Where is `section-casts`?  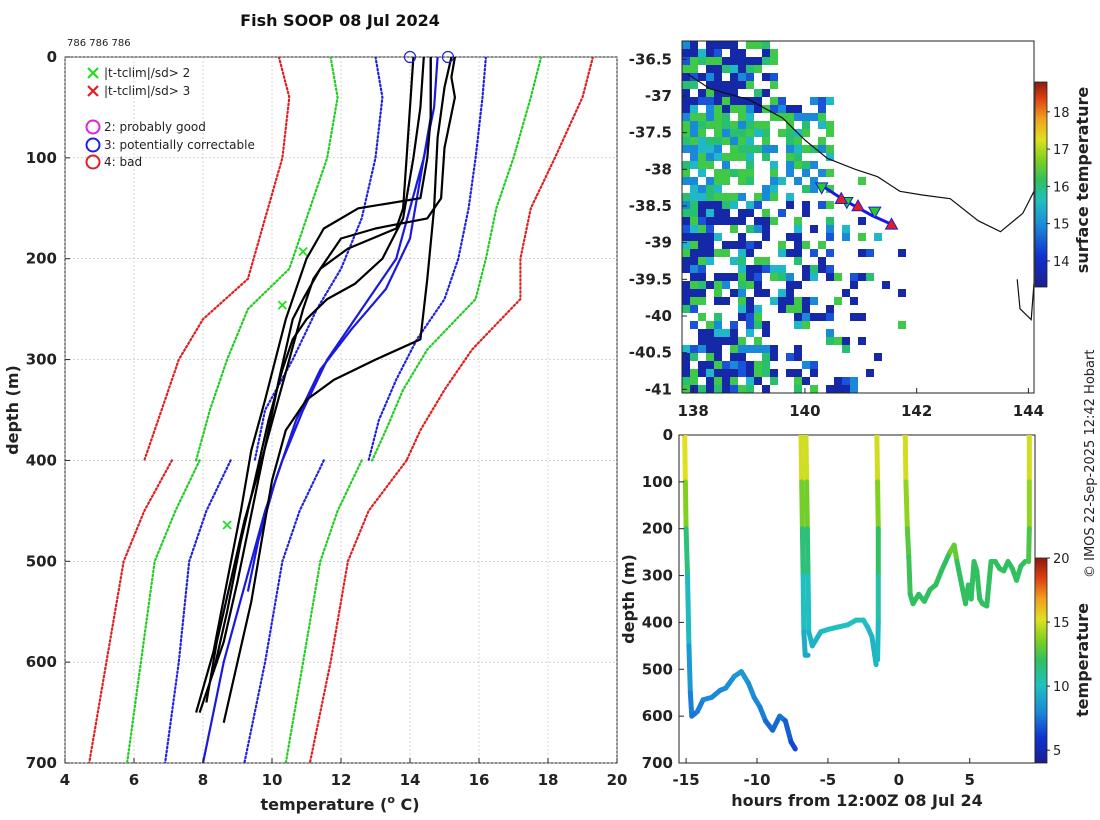
section-casts is located at coordinates (857, 593).